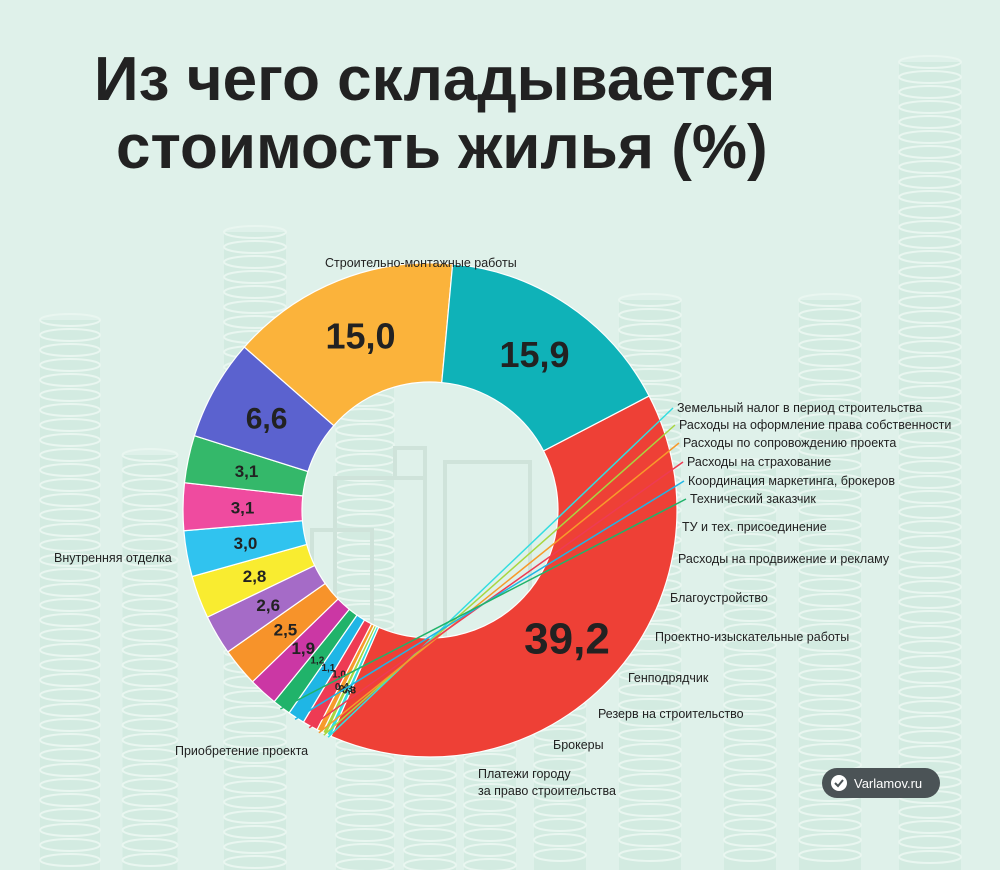 Image resolution: width=1000 pixels, height=870 pixels. What do you see at coordinates (534, 354) in the screenshot?
I see `value-label-внутренняя-отделка: 15,9` at bounding box center [534, 354].